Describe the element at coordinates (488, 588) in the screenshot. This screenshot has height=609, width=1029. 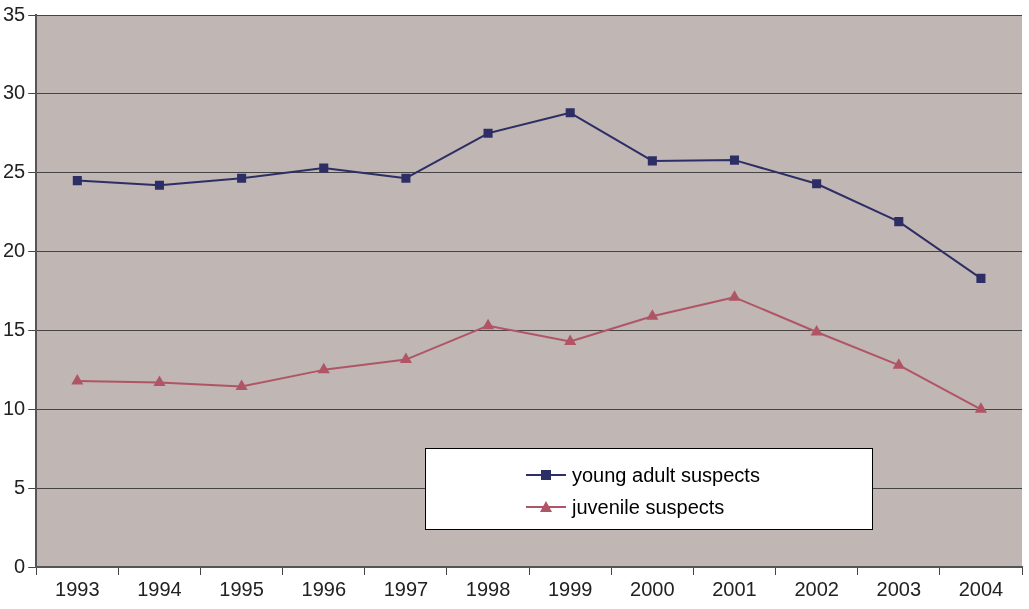
I see `x-tick-label: 1998` at that location.